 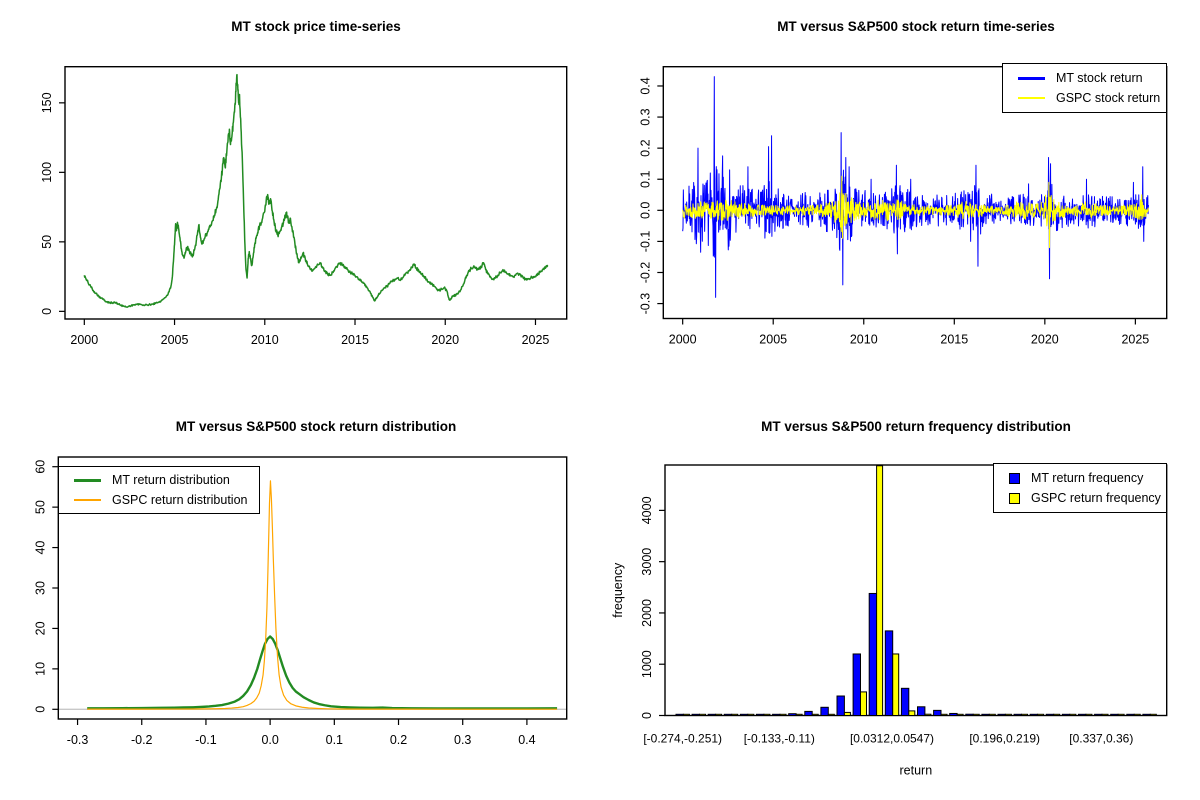 What do you see at coordinates (1096, 498) in the screenshot?
I see `legend-label: GSPC return frequency` at bounding box center [1096, 498].